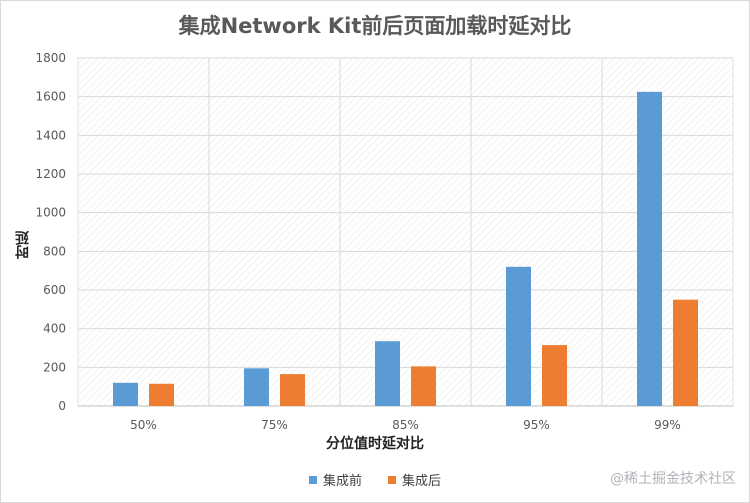 Image resolution: width=750 pixels, height=503 pixels. I want to click on bar-series-1-95pct, so click(518, 336).